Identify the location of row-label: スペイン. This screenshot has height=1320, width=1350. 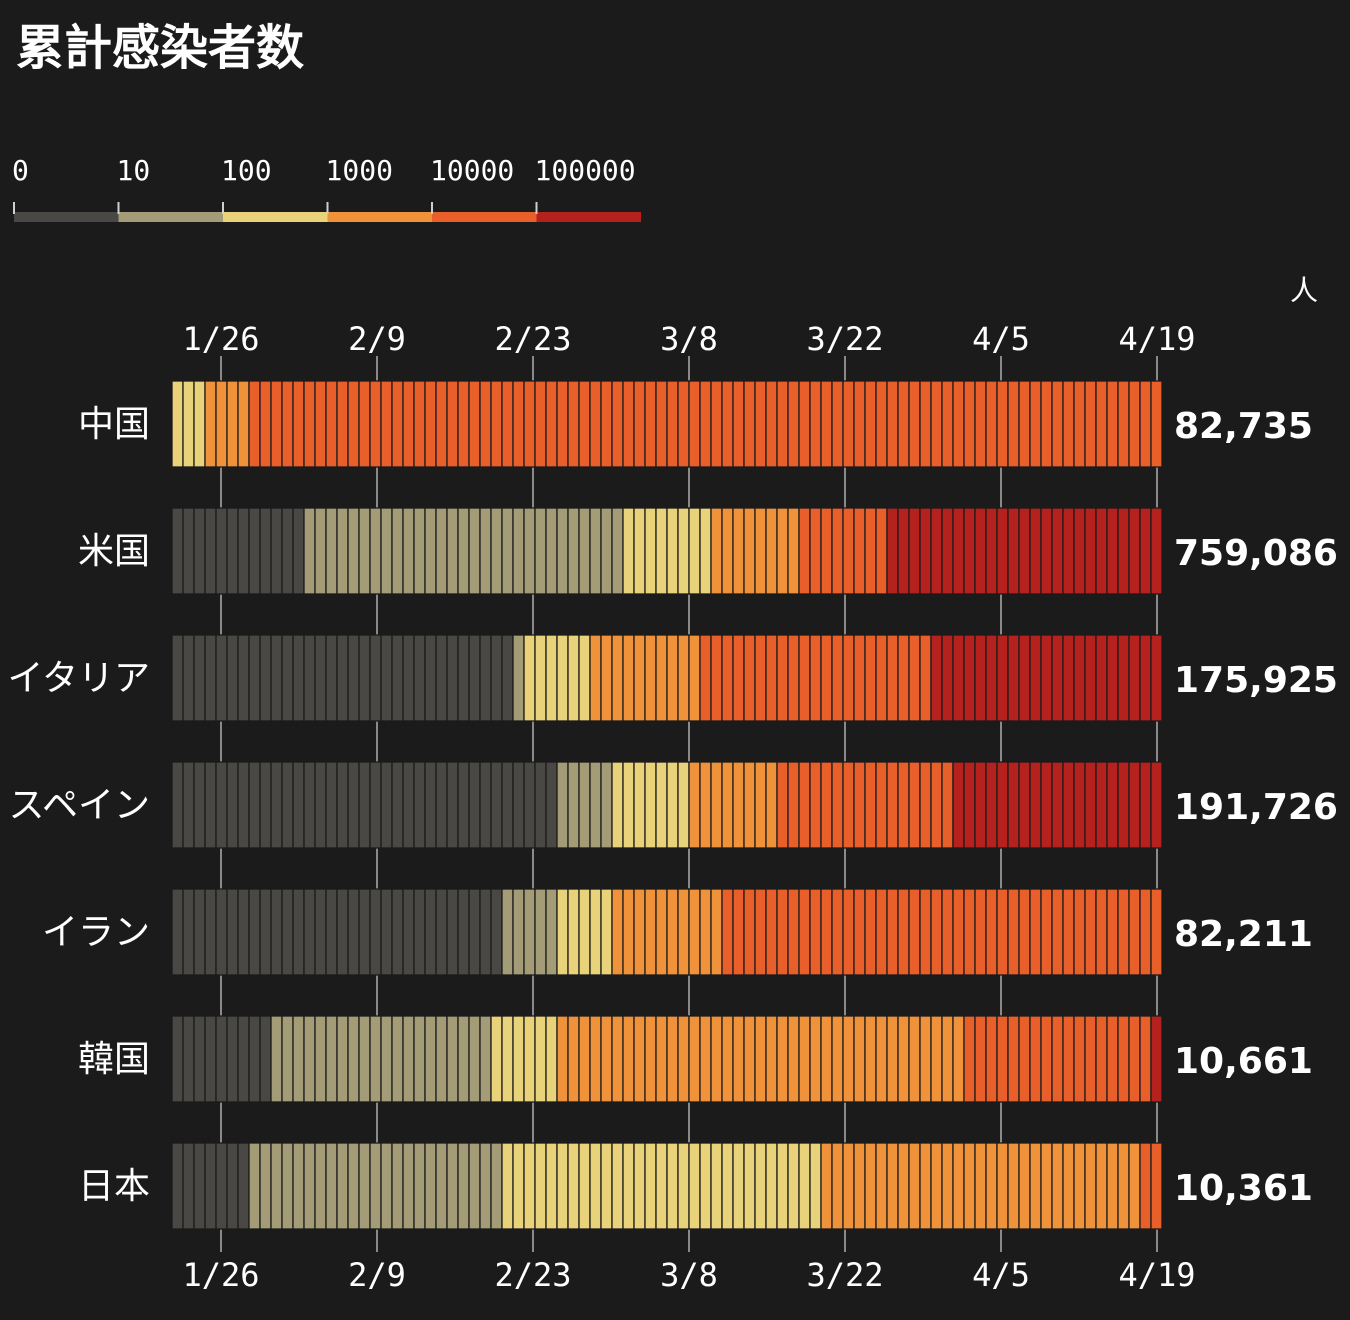
(79, 805).